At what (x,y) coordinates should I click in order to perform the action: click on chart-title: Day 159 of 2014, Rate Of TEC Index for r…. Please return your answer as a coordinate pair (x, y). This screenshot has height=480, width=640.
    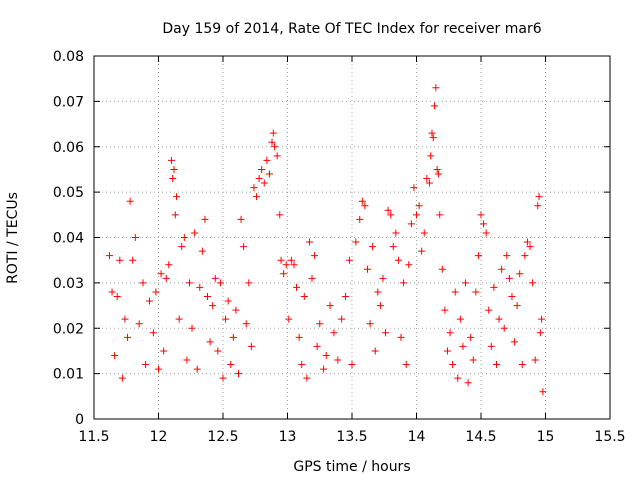
    Looking at the image, I should click on (351, 29).